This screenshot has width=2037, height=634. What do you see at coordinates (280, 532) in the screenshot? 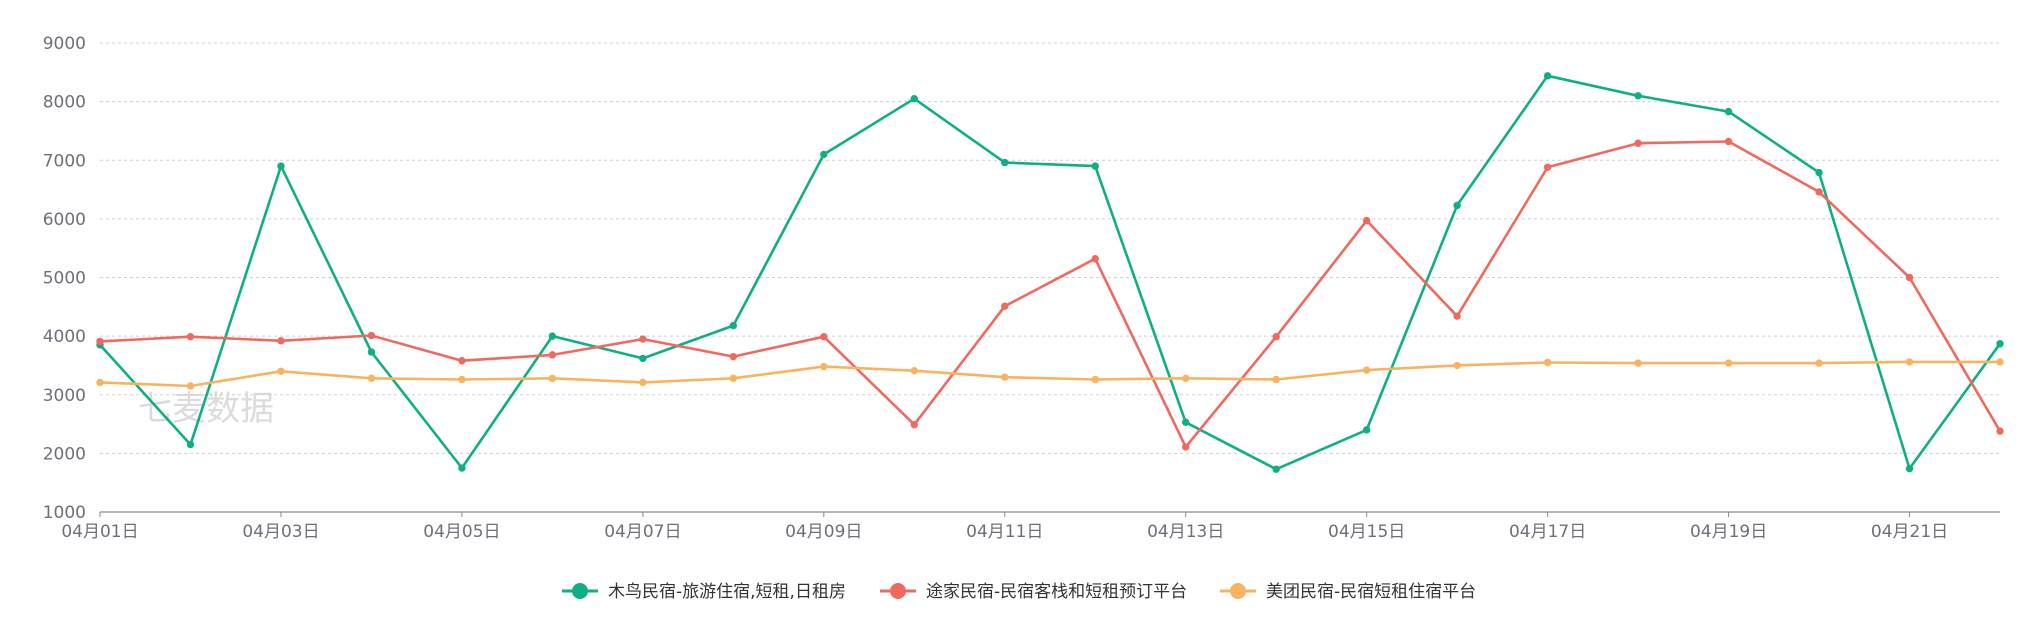
I see `x-tick-label: 04月03日` at bounding box center [280, 532].